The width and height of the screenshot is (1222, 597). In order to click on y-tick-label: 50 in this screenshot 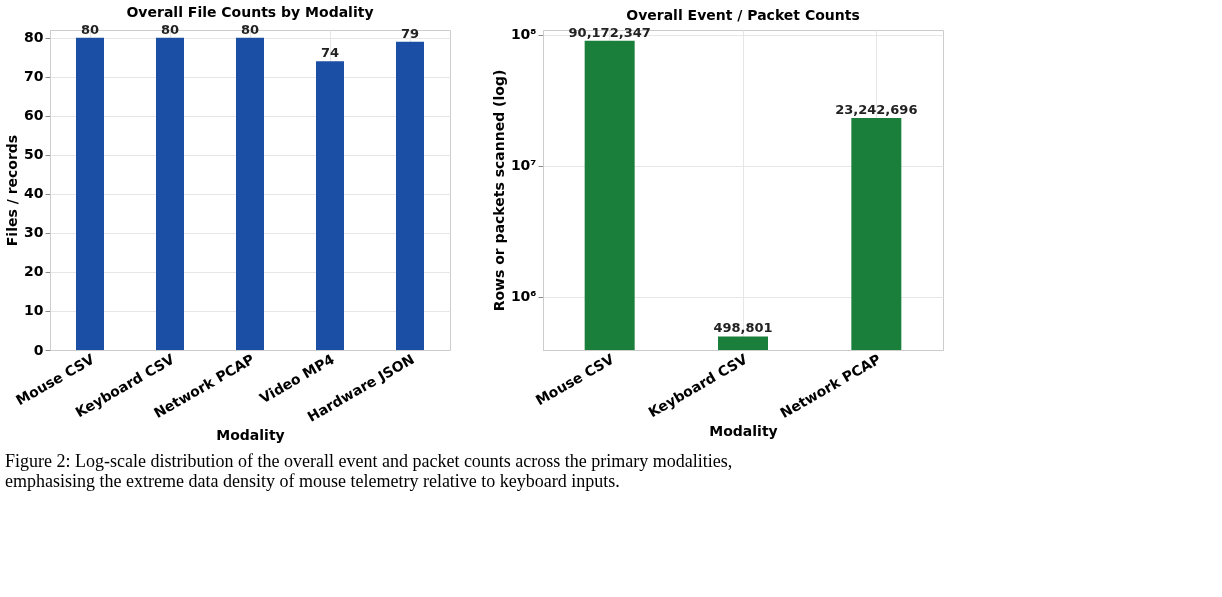, I will do `click(34, 154)`.